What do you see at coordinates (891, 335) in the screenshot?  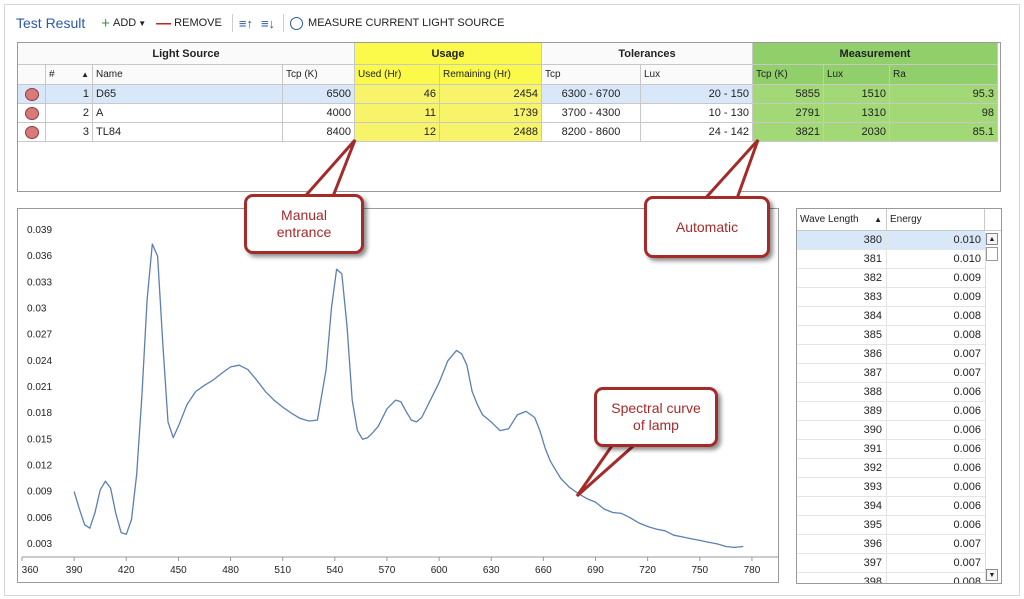 I see `list-item: 385 0.008` at bounding box center [891, 335].